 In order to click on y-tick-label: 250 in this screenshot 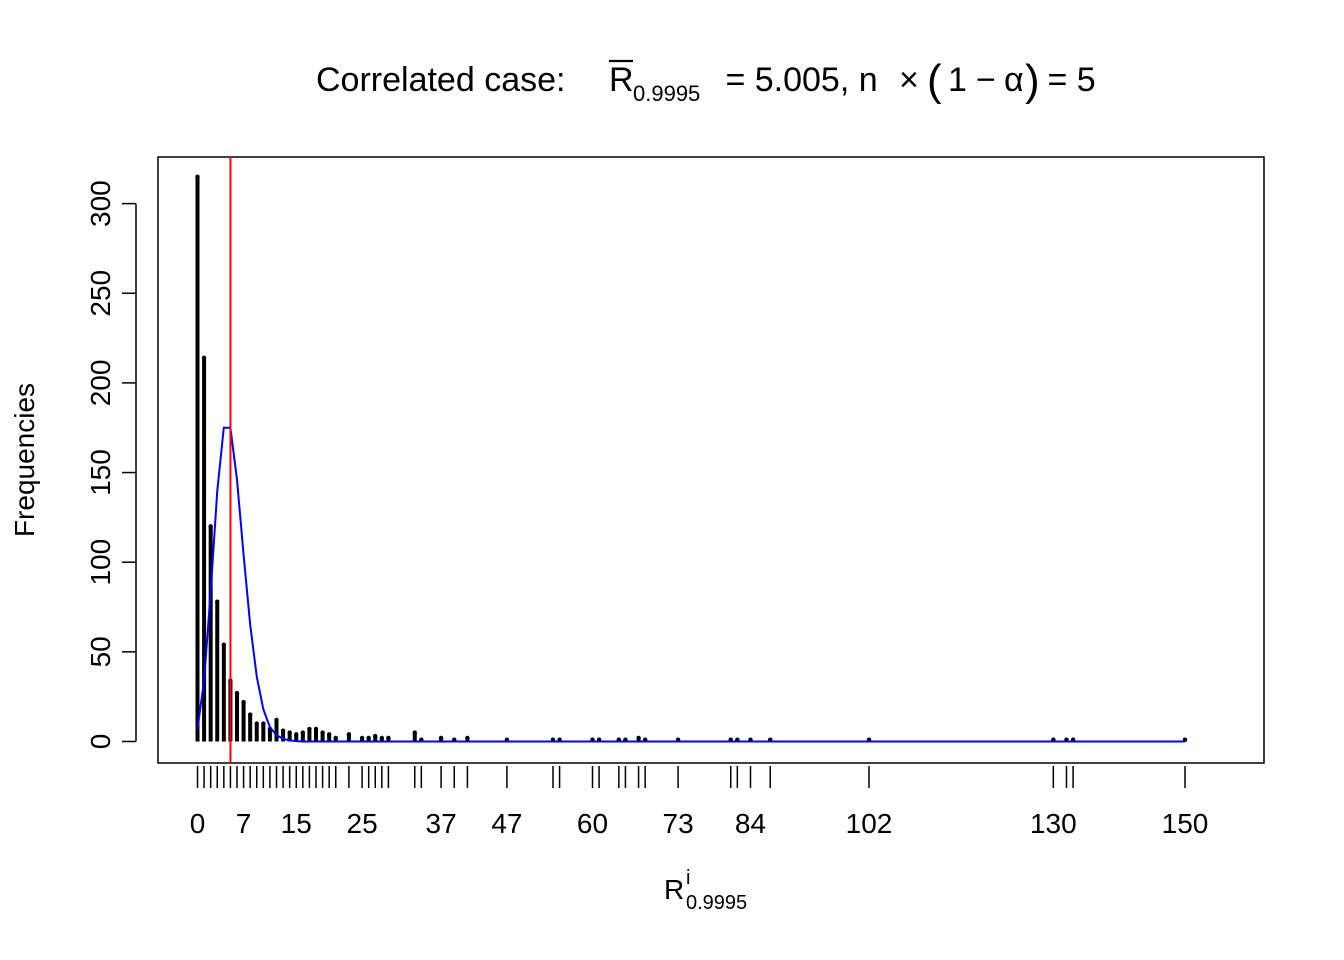, I will do `click(100, 293)`.